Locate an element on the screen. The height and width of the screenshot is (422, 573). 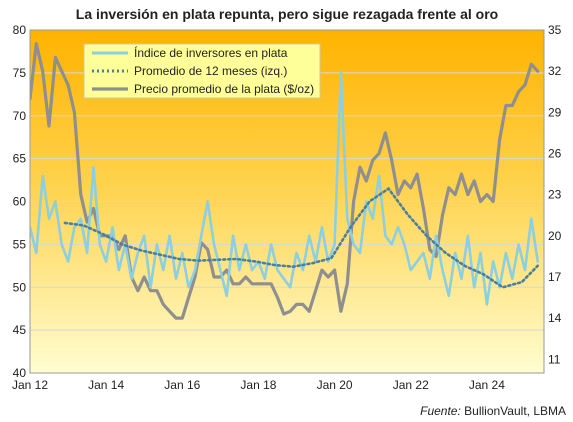
left-tick-label: 75 is located at coordinates (20, 73).